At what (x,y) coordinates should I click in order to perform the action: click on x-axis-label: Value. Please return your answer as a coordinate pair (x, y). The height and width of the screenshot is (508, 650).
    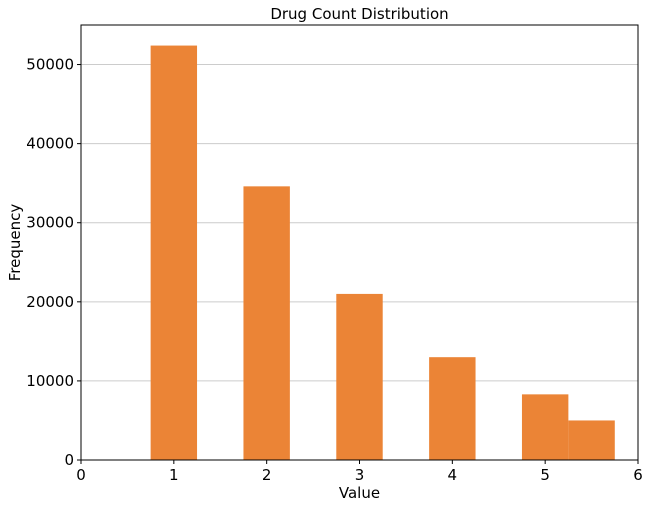
    Looking at the image, I should click on (359, 493).